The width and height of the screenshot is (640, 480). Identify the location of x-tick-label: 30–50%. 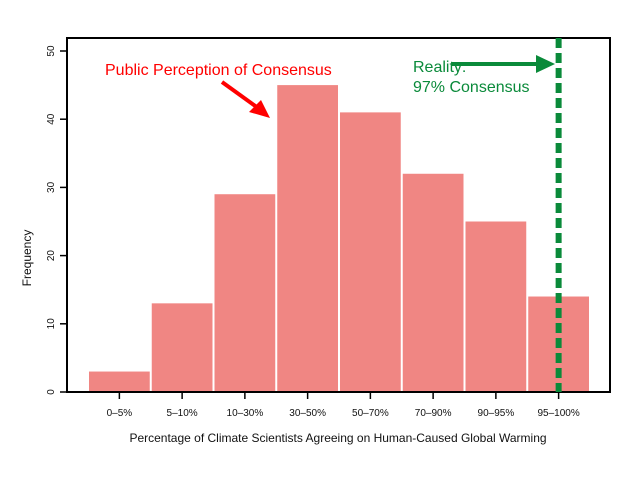
(307, 413).